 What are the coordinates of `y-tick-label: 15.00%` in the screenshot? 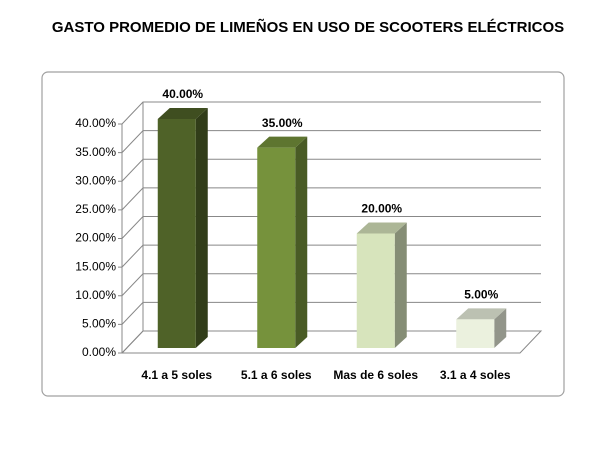 It's located at (95, 266).